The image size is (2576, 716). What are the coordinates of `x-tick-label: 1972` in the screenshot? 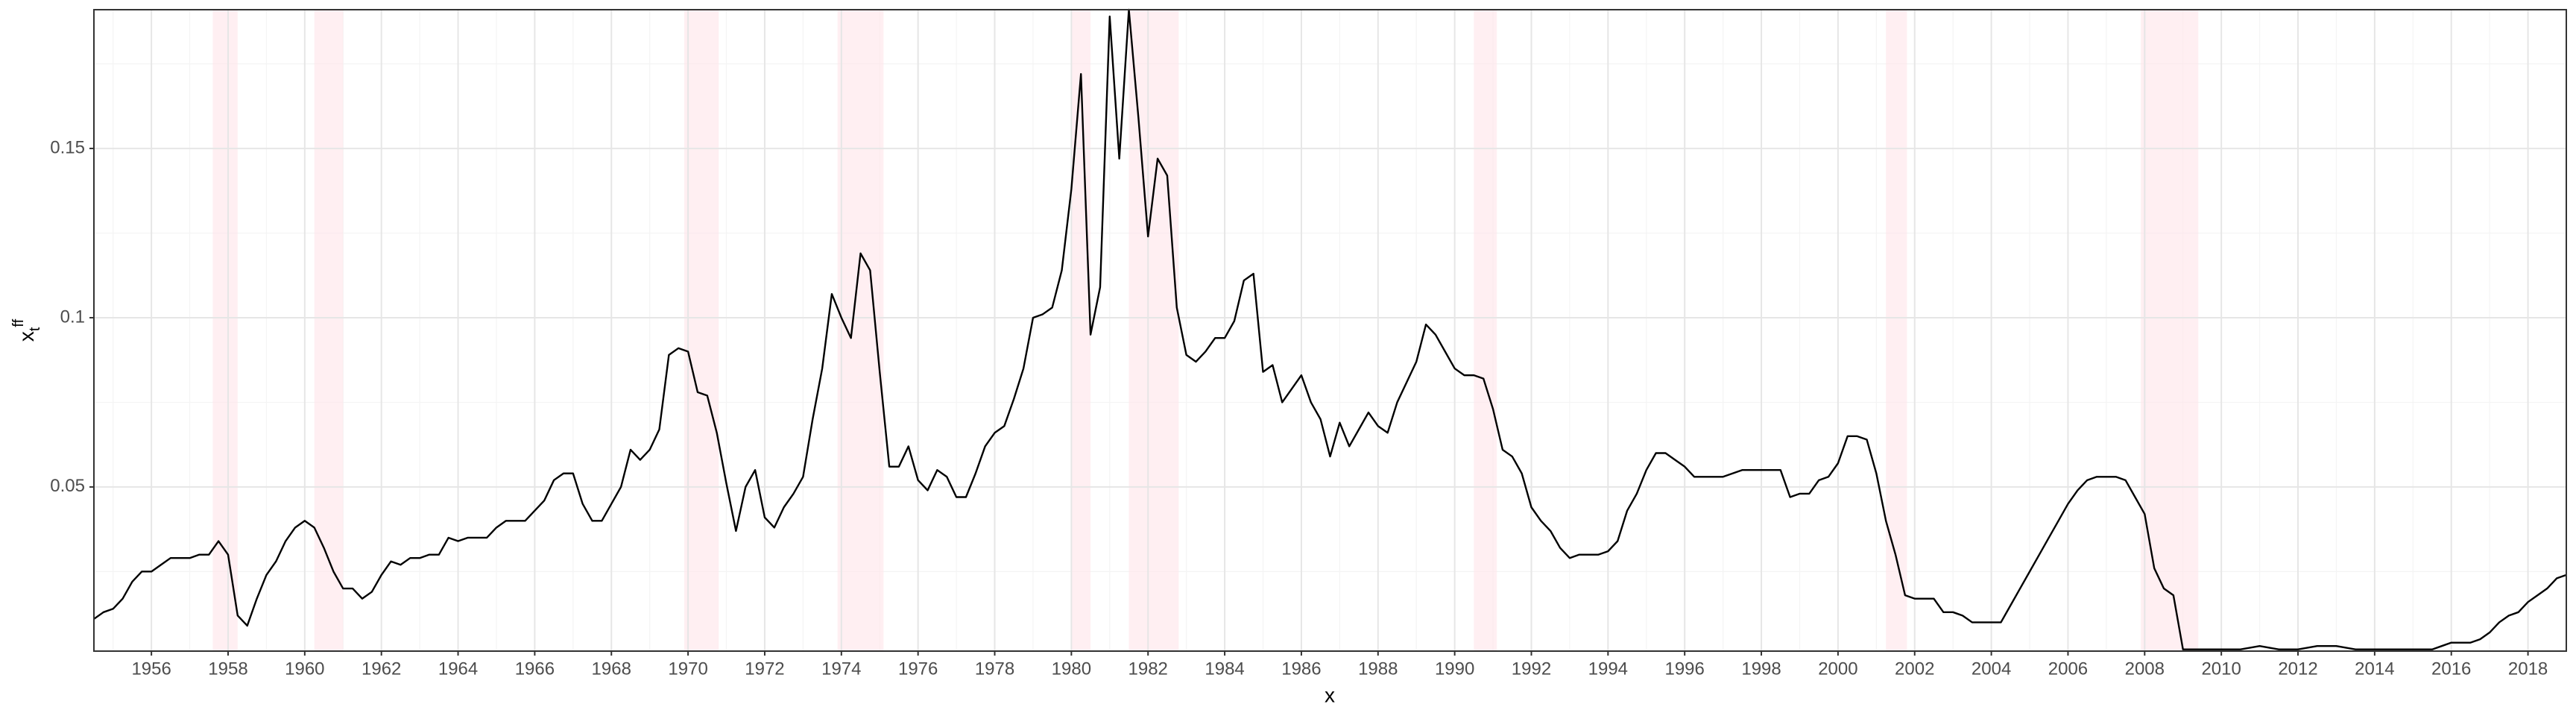 It's located at (765, 669).